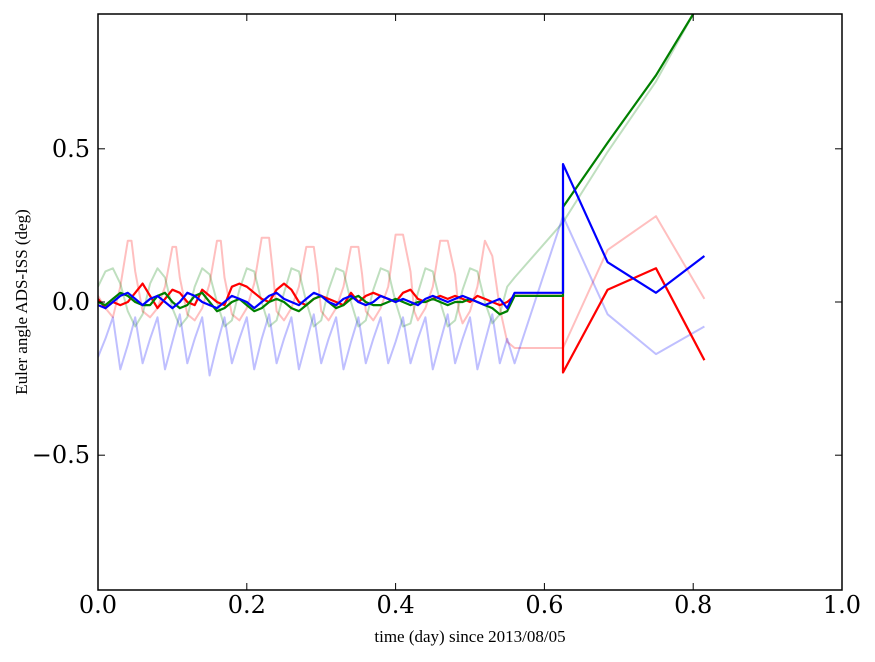 The width and height of the screenshot is (875, 662). I want to click on y-axis-label: Euler angle ADS-ISS (deg), so click(21, 302).